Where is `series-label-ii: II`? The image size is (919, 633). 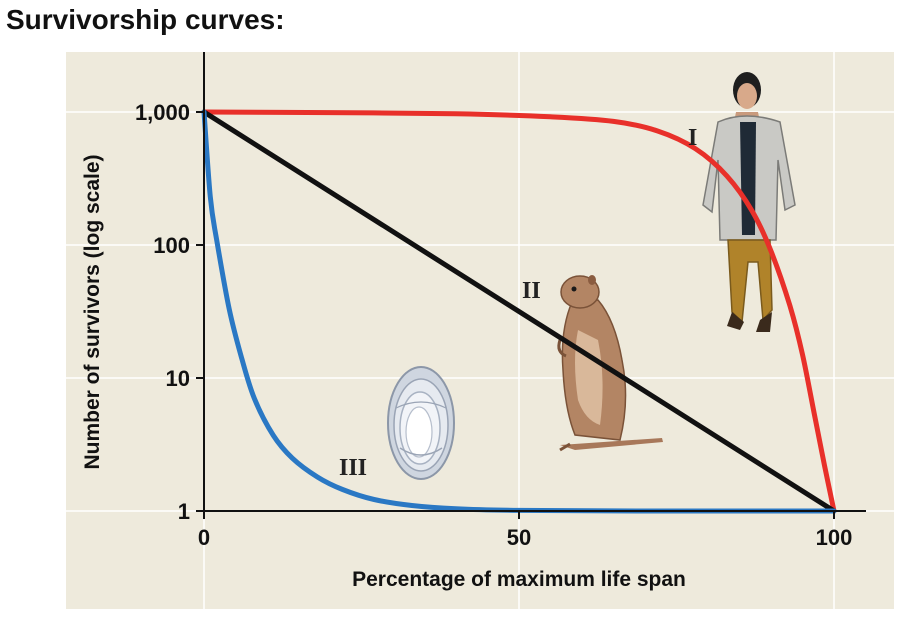
series-label-ii: II is located at coordinates (531, 291).